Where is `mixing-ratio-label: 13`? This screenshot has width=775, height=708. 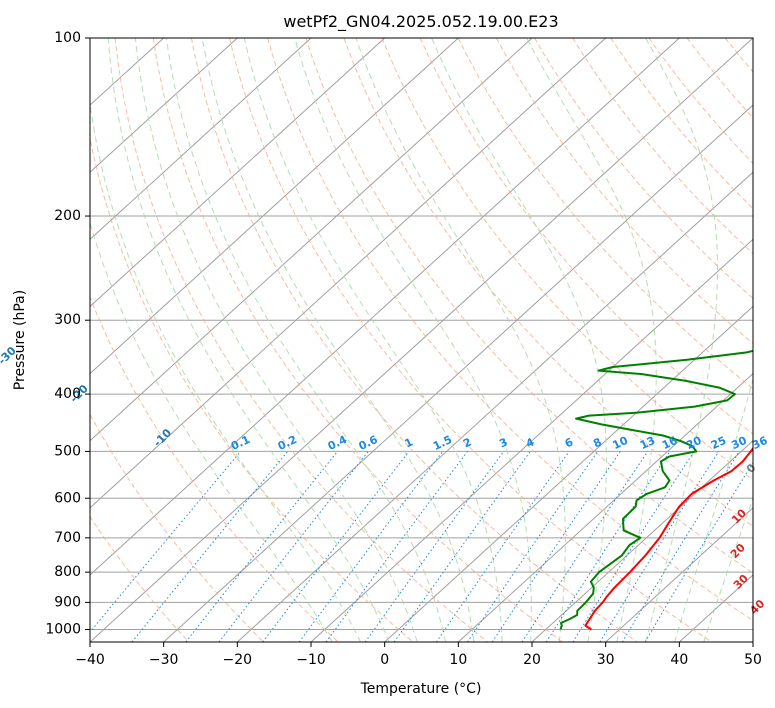
mixing-ratio-label: 13 is located at coordinates (647, 443).